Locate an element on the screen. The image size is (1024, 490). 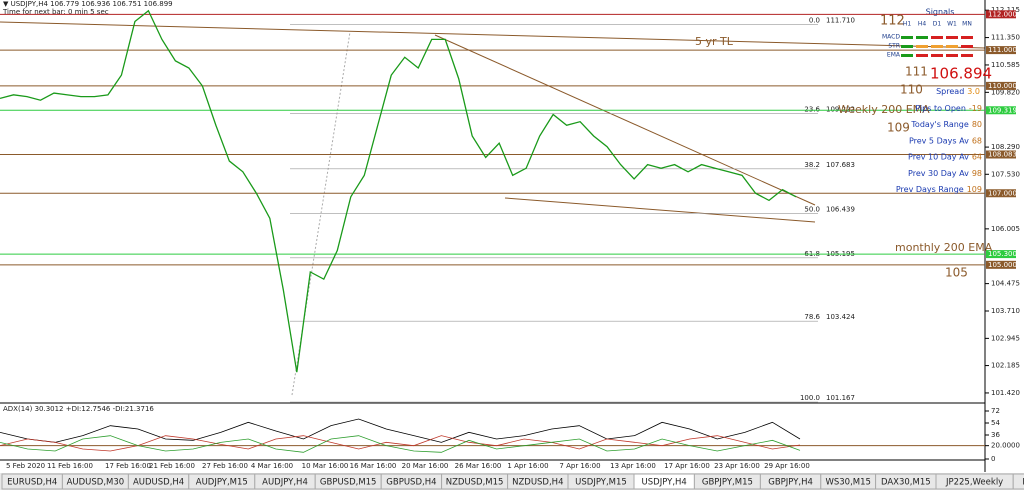
date-label: 10 Mar 16:00 is located at coordinates (325, 466).